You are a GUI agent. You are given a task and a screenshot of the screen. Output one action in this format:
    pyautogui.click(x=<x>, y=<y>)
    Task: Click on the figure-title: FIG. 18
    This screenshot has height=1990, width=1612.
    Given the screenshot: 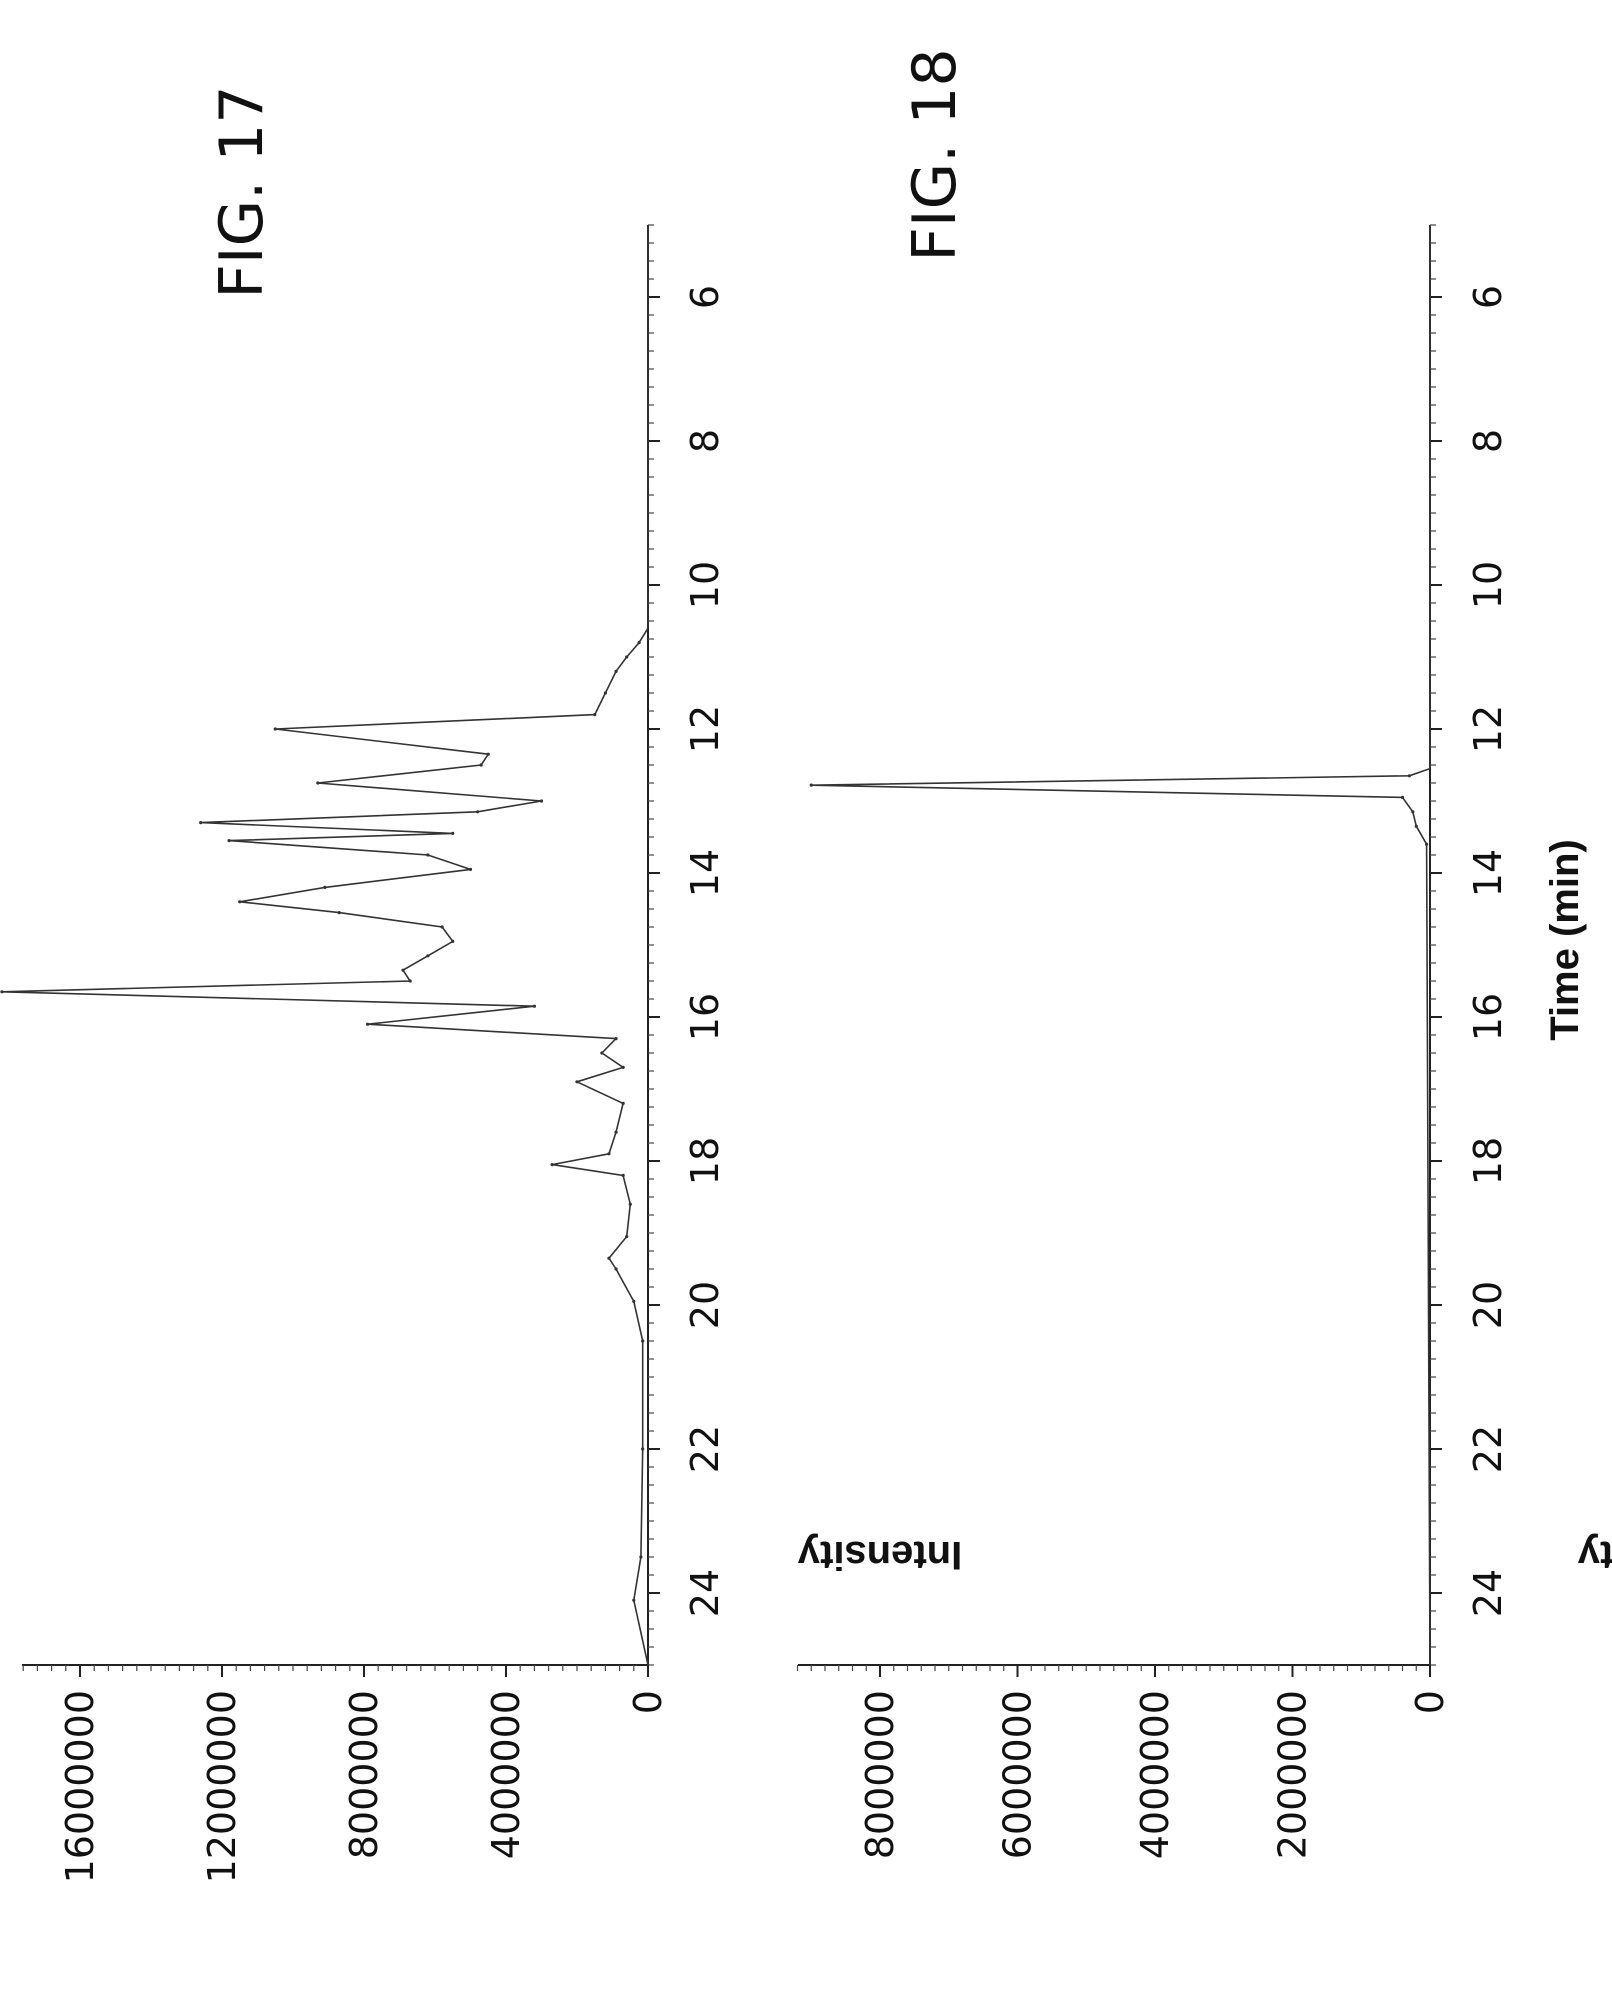 What is the action you would take?
    pyautogui.click(x=935, y=154)
    